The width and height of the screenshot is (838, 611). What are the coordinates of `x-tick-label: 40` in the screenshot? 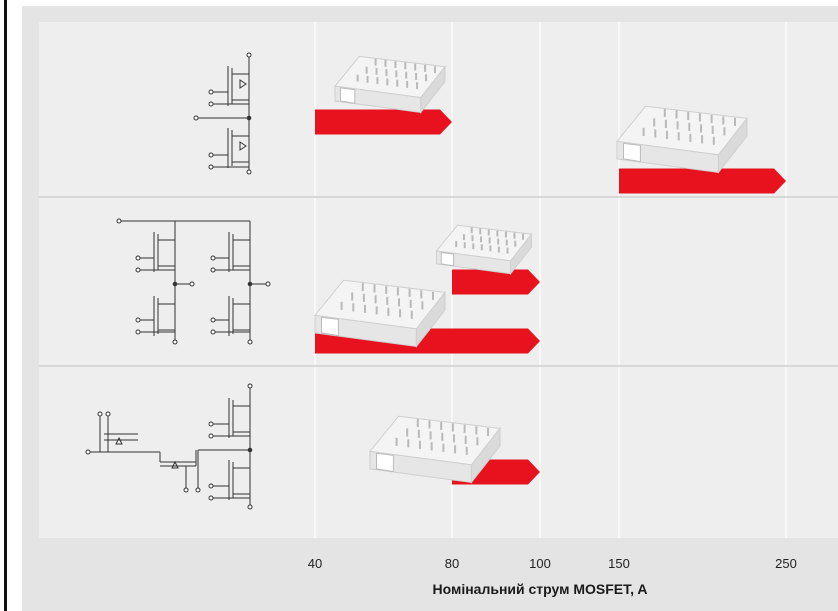 It's located at (315, 563).